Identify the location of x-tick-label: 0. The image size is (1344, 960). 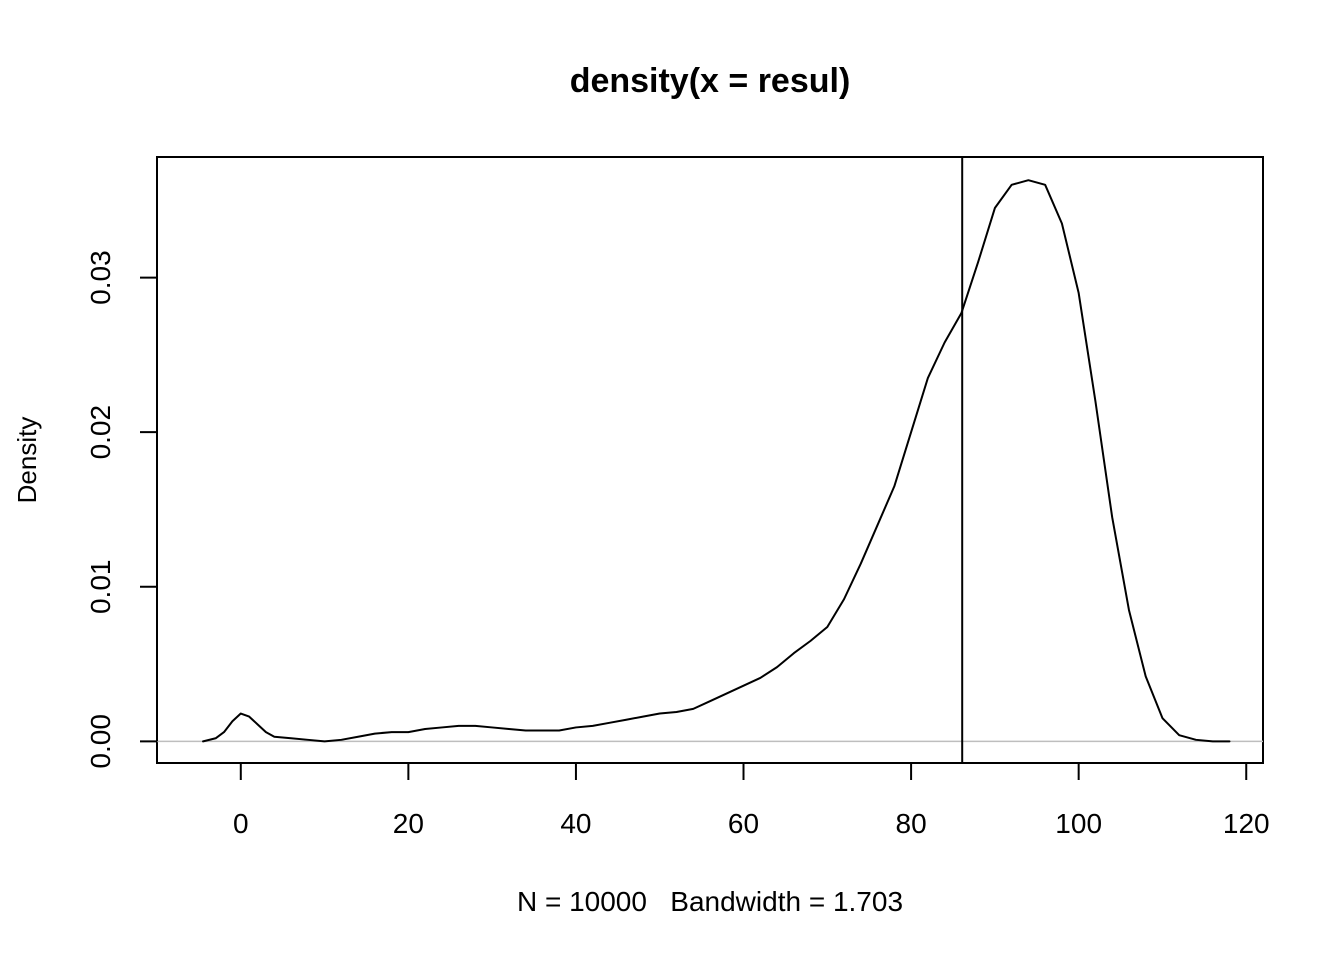
(241, 823).